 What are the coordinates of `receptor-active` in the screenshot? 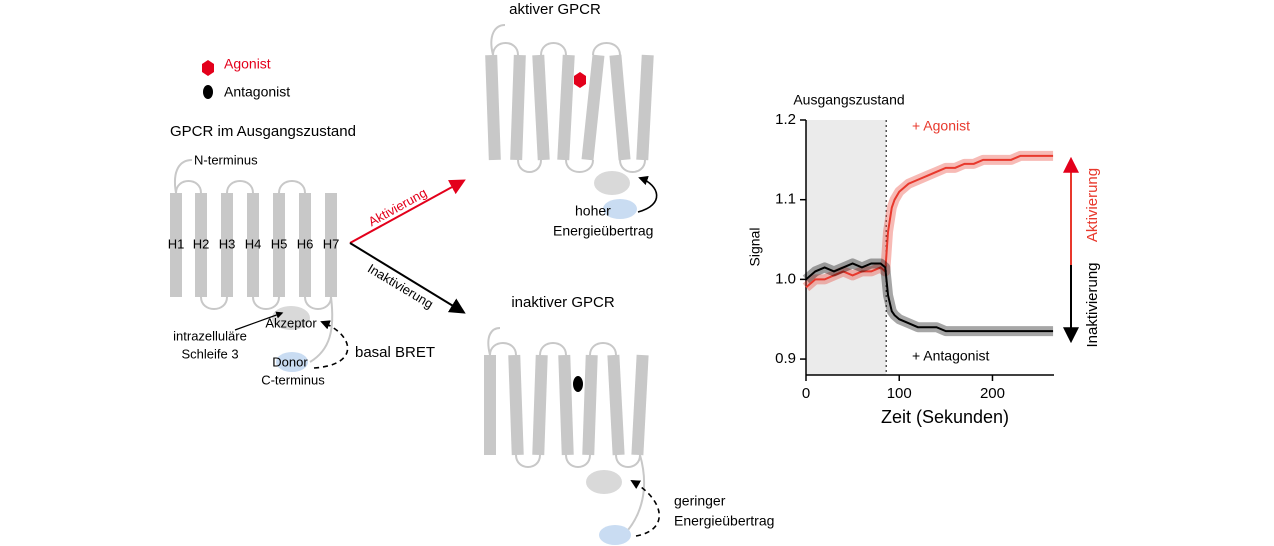 It's located at (569, 98).